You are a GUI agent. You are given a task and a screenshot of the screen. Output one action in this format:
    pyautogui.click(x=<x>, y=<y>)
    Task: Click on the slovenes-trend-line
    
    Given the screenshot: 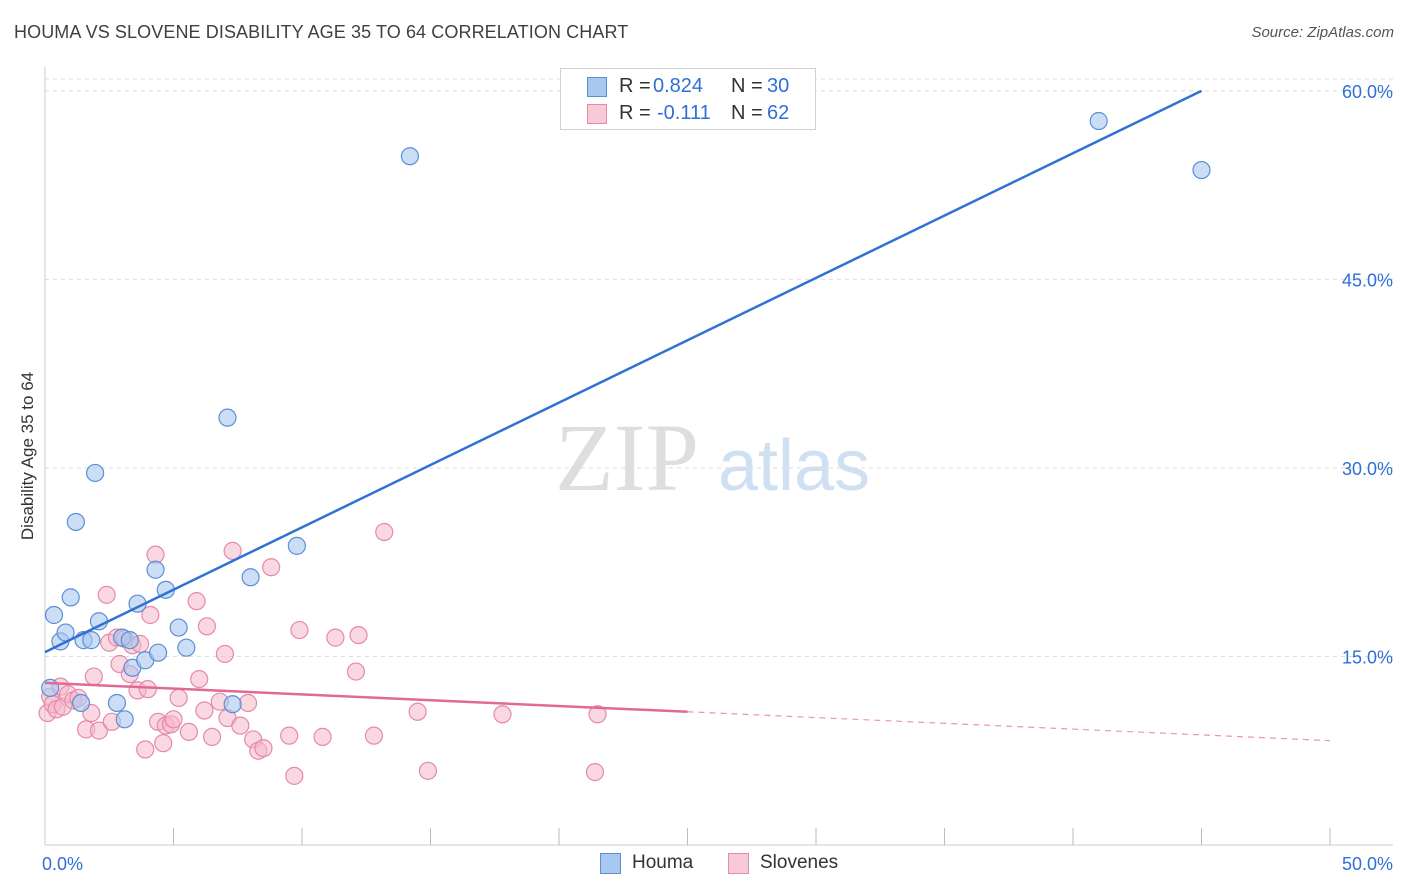 What is the action you would take?
    pyautogui.click(x=366, y=697)
    